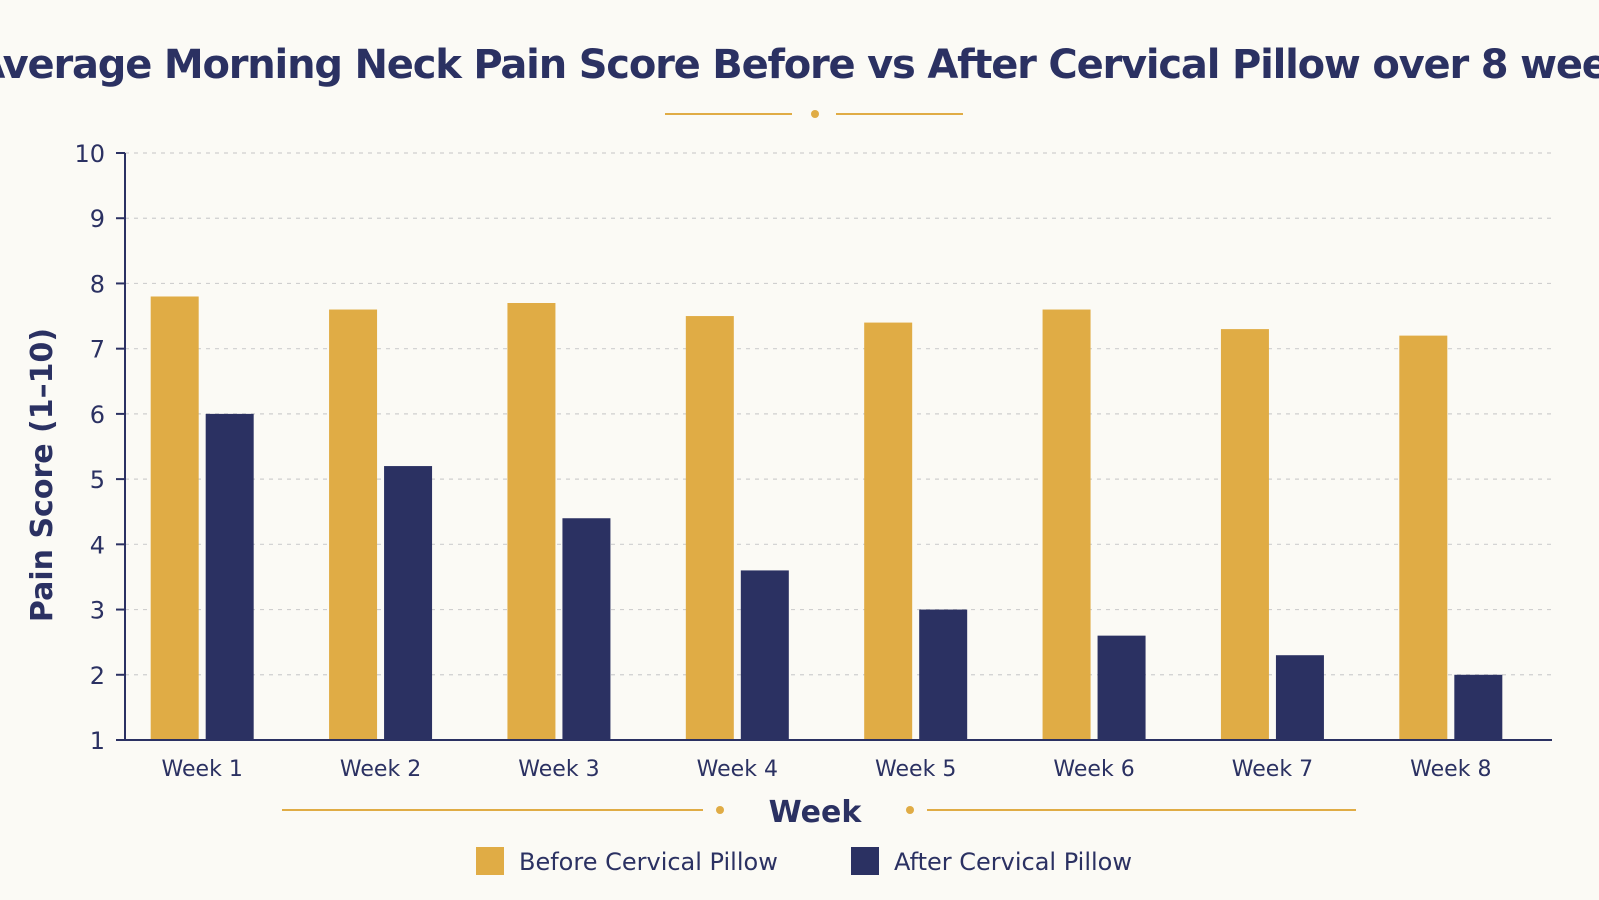 Image resolution: width=1599 pixels, height=900 pixels. What do you see at coordinates (910, 810) in the screenshot?
I see `x-axis-title-right-dot` at bounding box center [910, 810].